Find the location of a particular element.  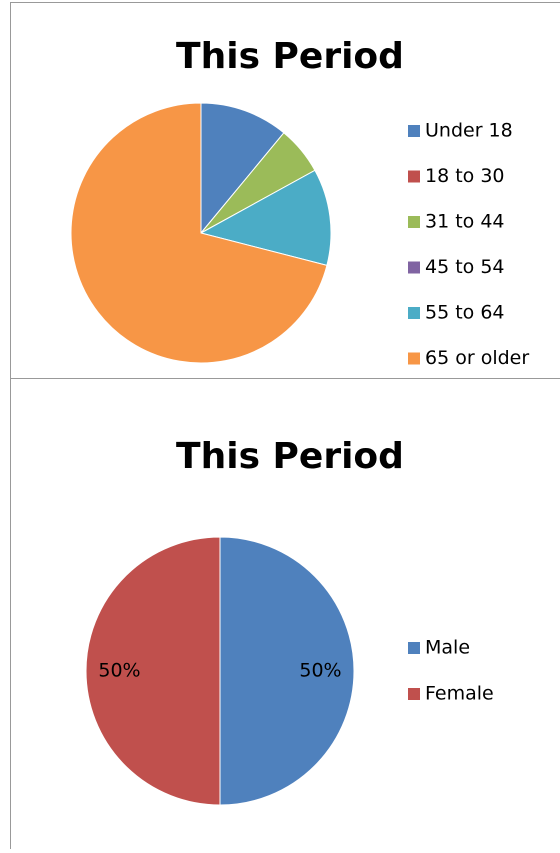

legend-label: 18 to 30 is located at coordinates (465, 176).